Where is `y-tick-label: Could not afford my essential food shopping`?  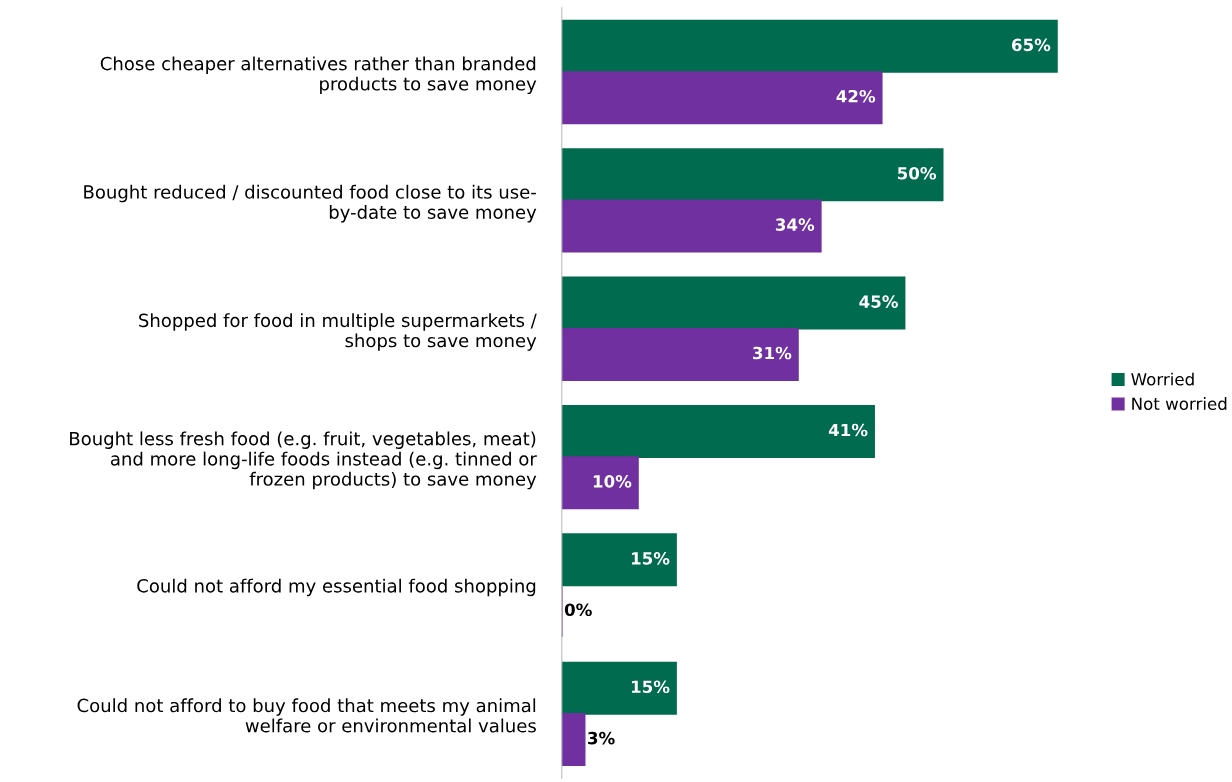 y-tick-label: Could not afford my essential food shopping is located at coordinates (336, 587).